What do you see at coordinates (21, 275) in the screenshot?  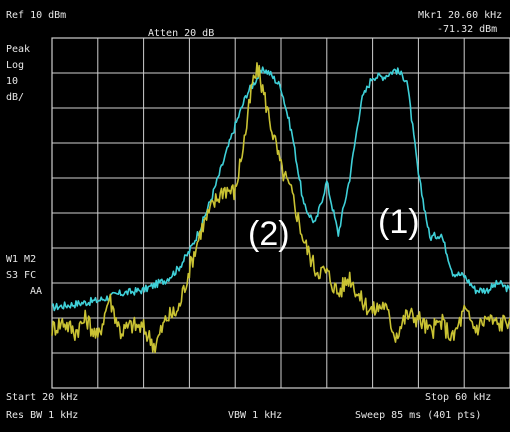 I see `trace-status-2: S3 FC` at bounding box center [21, 275].